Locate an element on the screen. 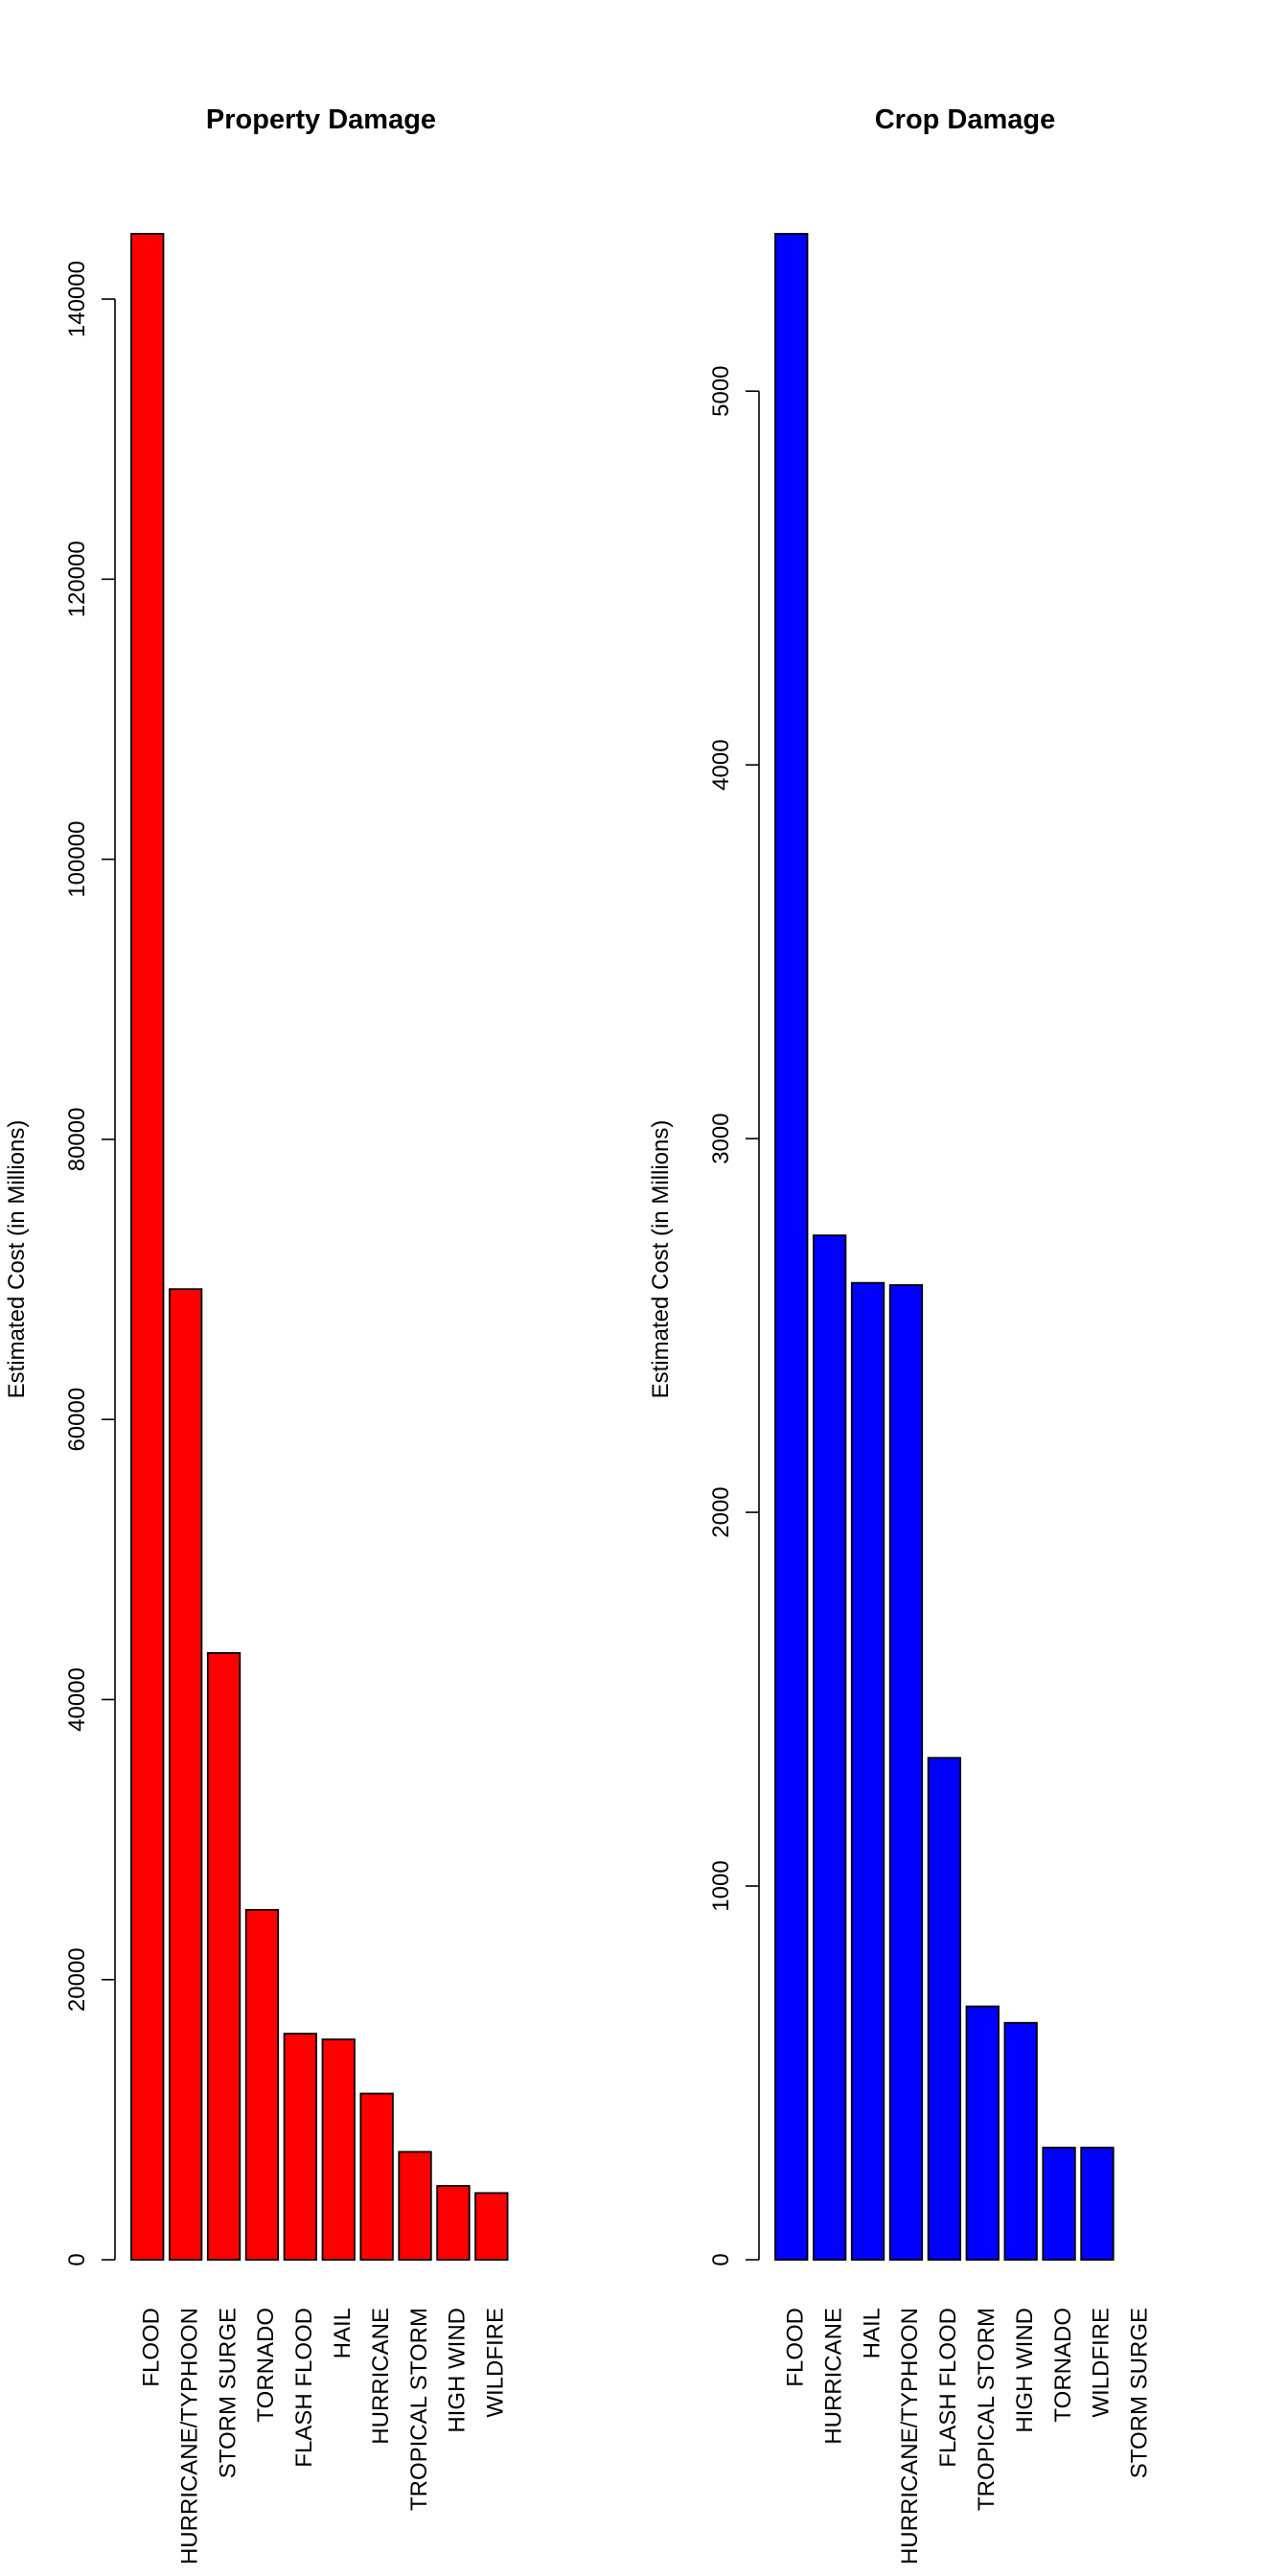 The image size is (1288, 2576). property-category-label: TORNADO is located at coordinates (266, 2365).